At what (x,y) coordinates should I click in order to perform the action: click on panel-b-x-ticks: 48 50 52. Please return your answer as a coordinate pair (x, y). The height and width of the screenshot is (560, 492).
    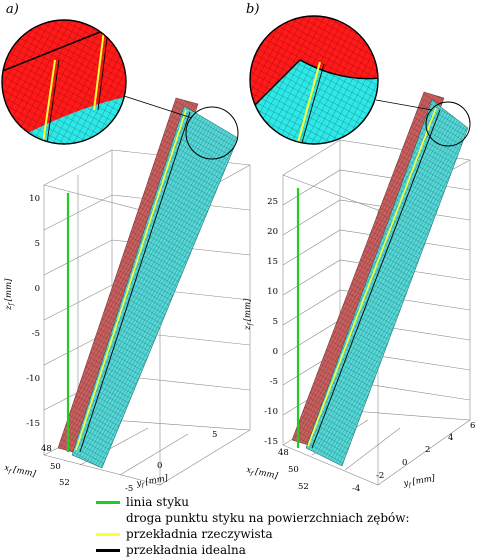
    Looking at the image, I should click on (293, 470).